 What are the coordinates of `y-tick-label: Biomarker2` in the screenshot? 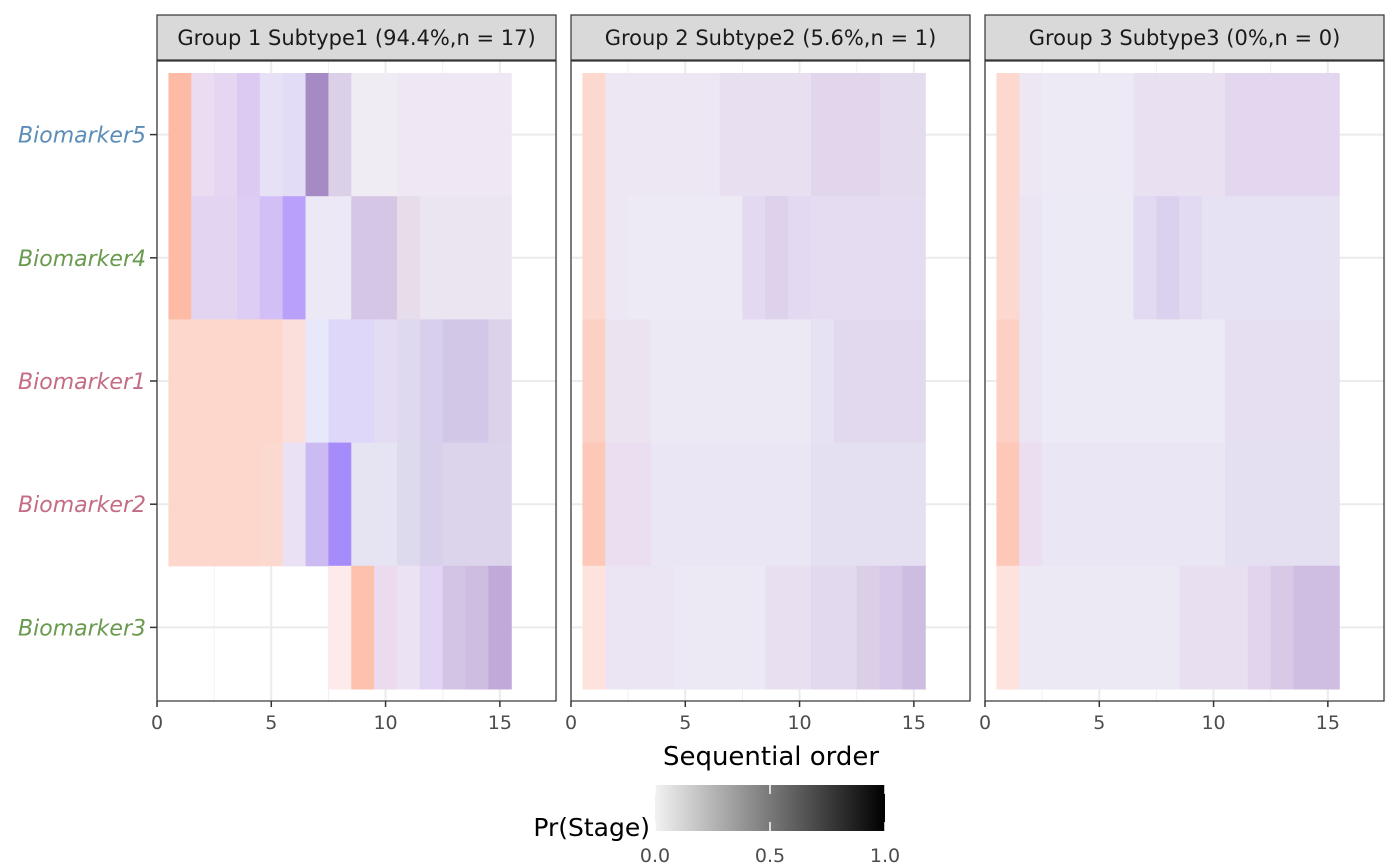 It's located at (82, 505).